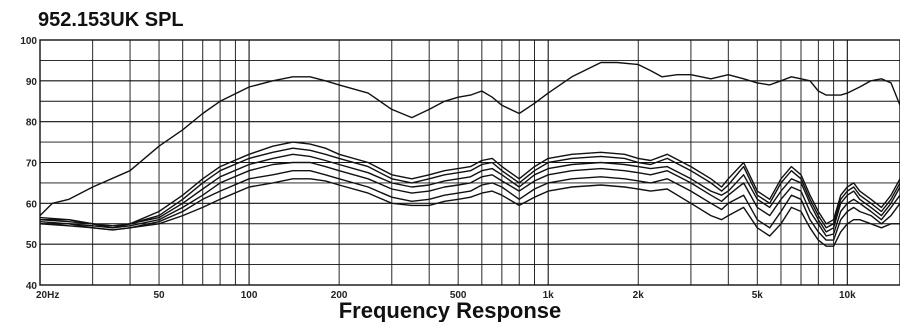  What do you see at coordinates (111, 20) in the screenshot?
I see `chart-title: 952.153UK SPL` at bounding box center [111, 20].